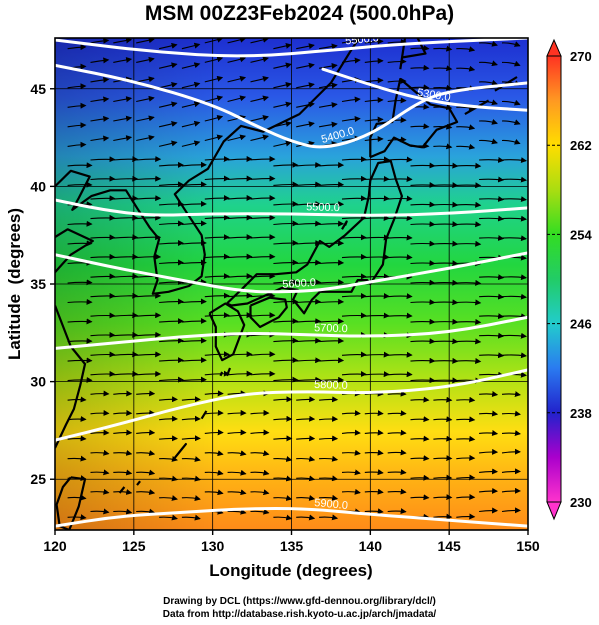  I want to click on y-tick-label: 40, so click(38, 186).